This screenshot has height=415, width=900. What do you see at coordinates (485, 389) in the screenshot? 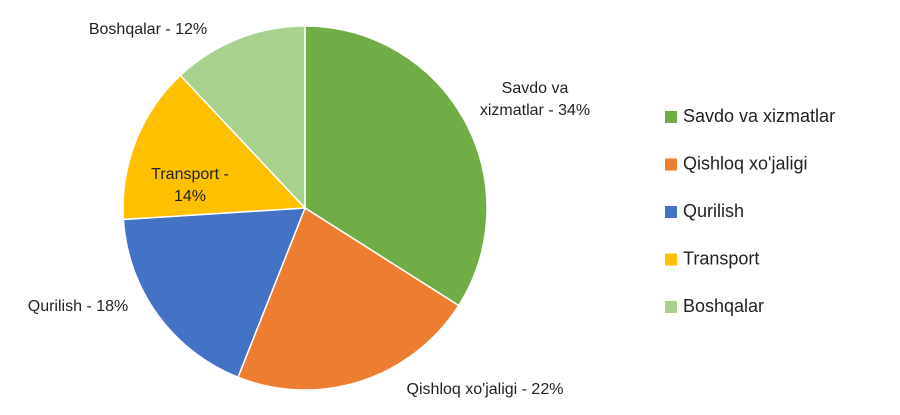
I see `data-label: Qishloq xo'jaligi - 22%` at bounding box center [485, 389].